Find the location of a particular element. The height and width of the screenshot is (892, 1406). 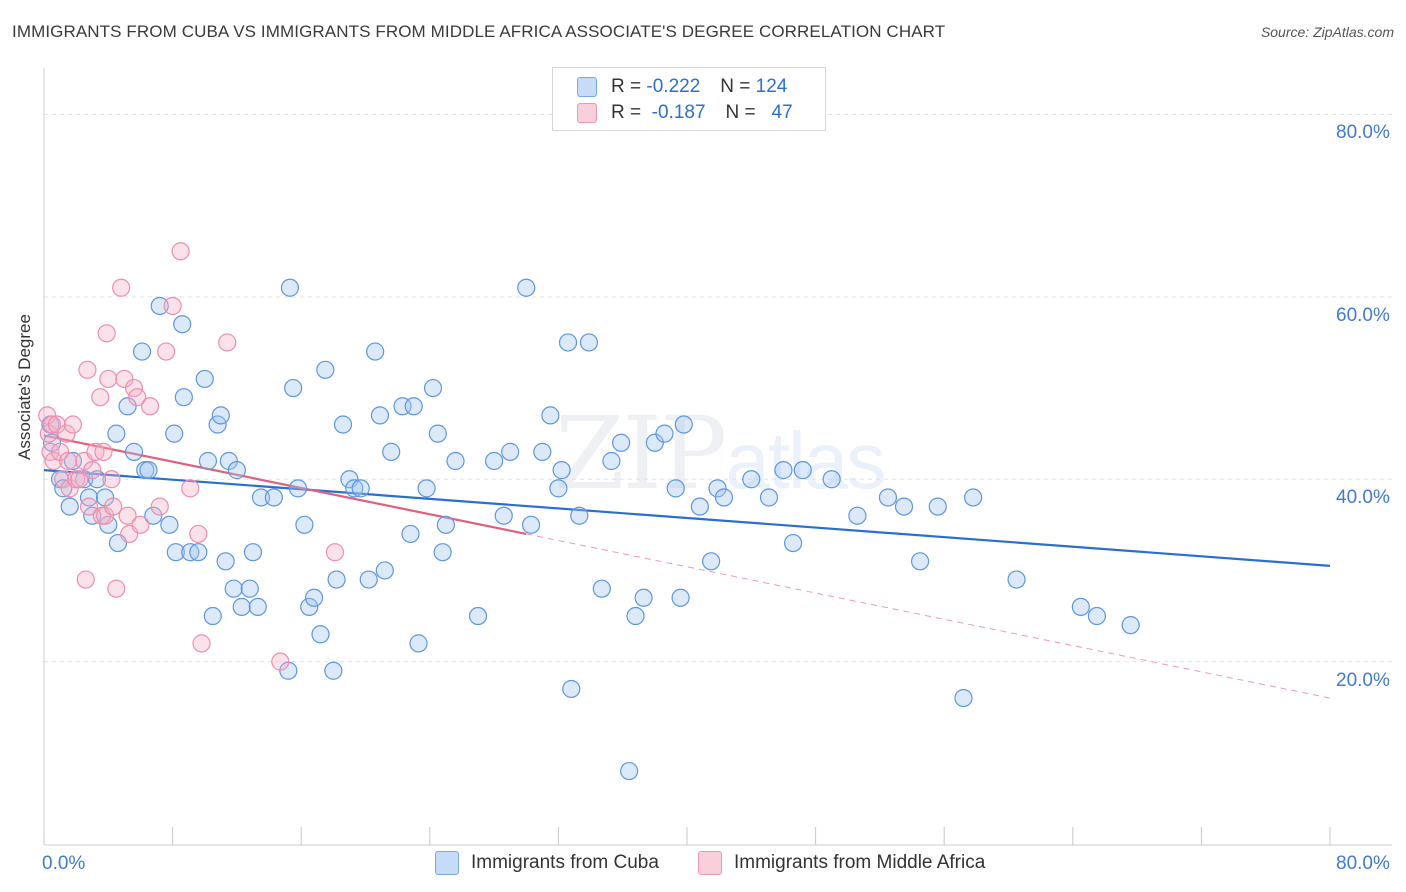

trend-line-cuba is located at coordinates (687, 518).